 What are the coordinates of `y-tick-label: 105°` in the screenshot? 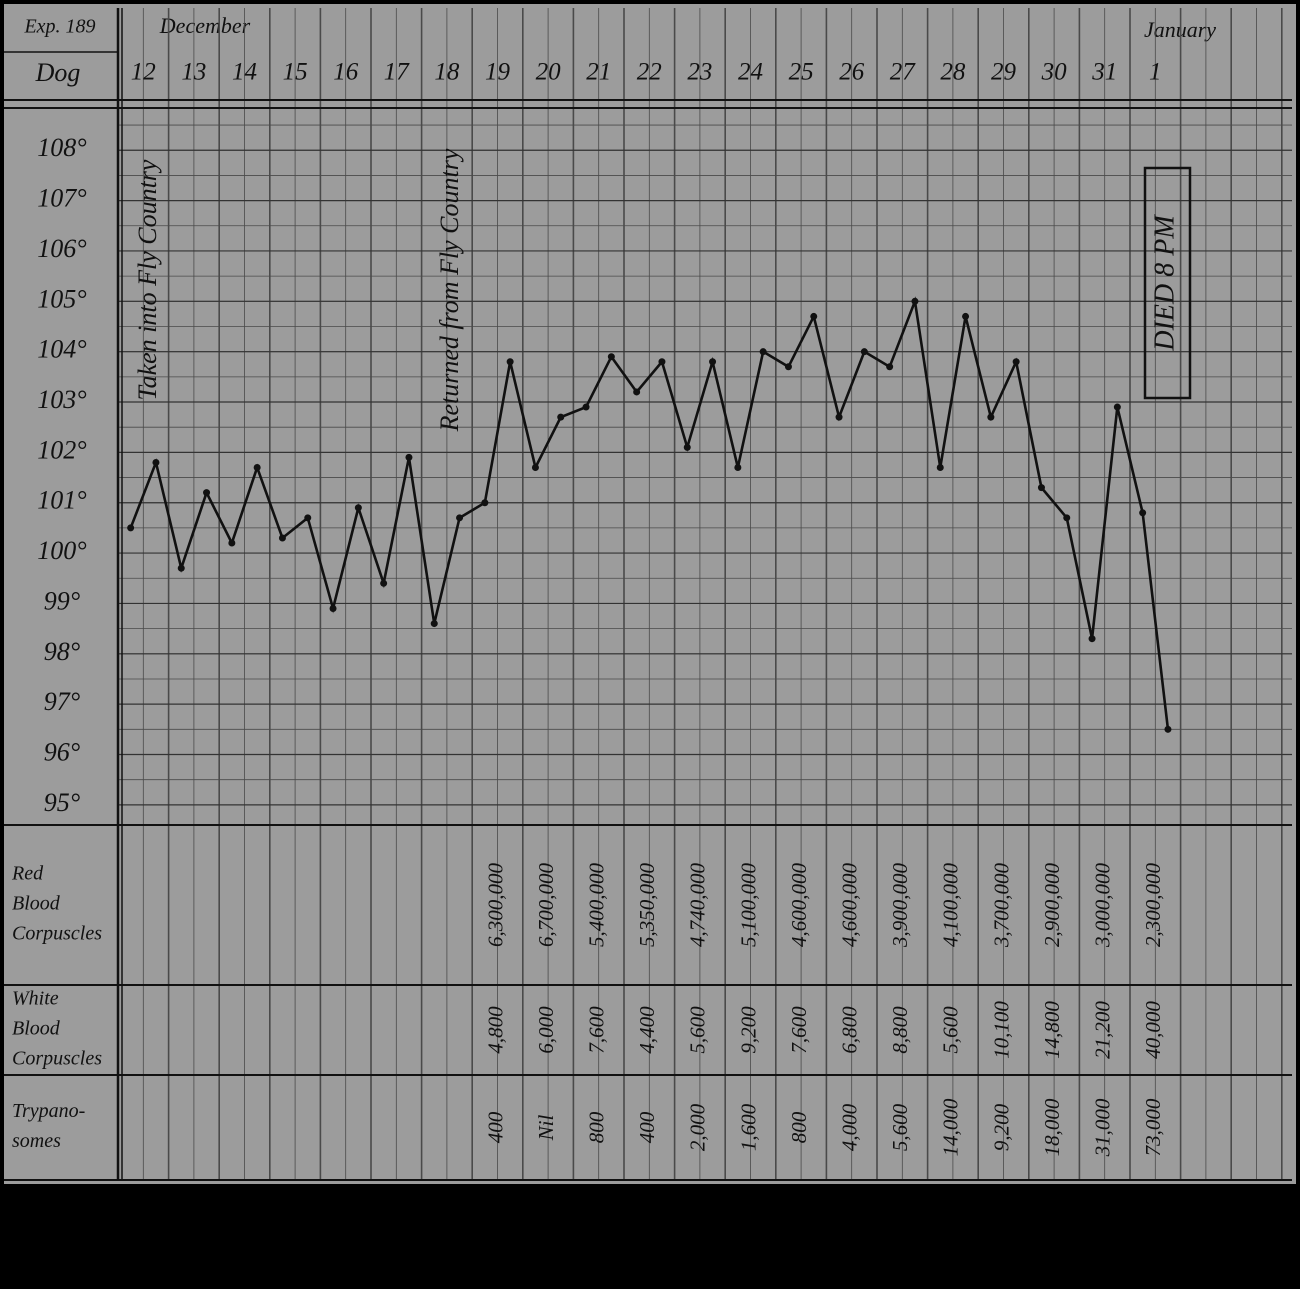 It's located at (61, 298).